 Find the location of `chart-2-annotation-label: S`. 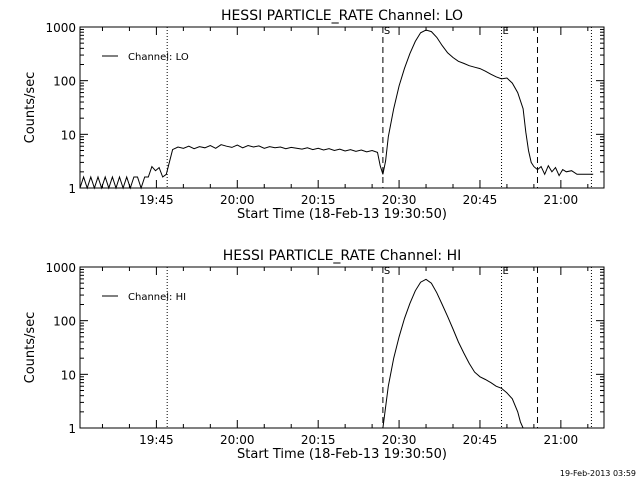

chart-2-annotation-label: S is located at coordinates (387, 271).